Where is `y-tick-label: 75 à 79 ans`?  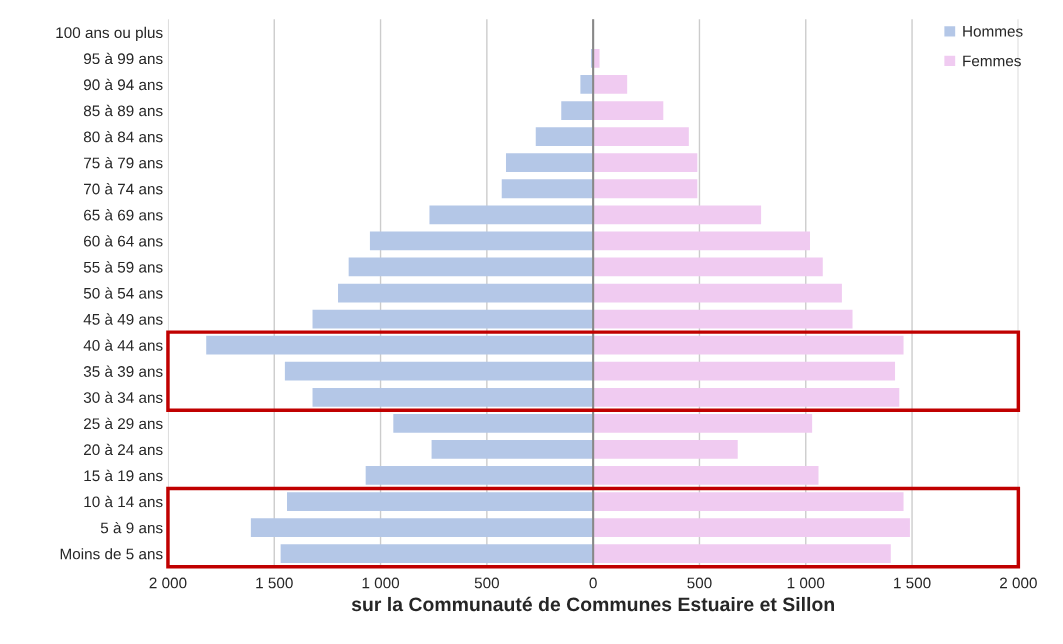 y-tick-label: 75 à 79 ans is located at coordinates (123, 162).